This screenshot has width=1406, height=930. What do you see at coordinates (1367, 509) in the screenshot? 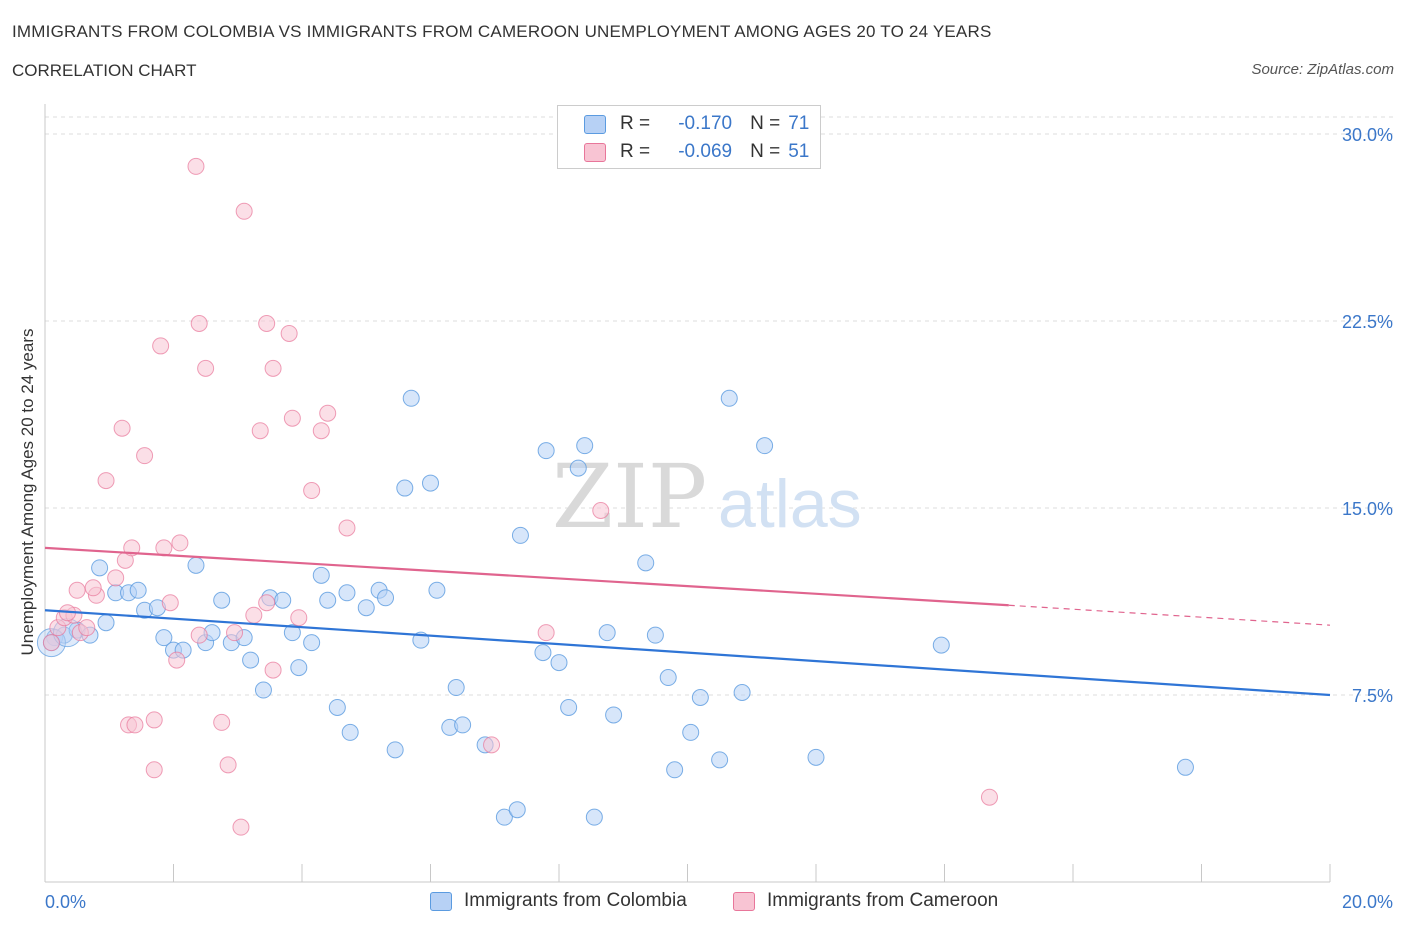
I see `y-tick-label: 15.0%` at bounding box center [1367, 509].